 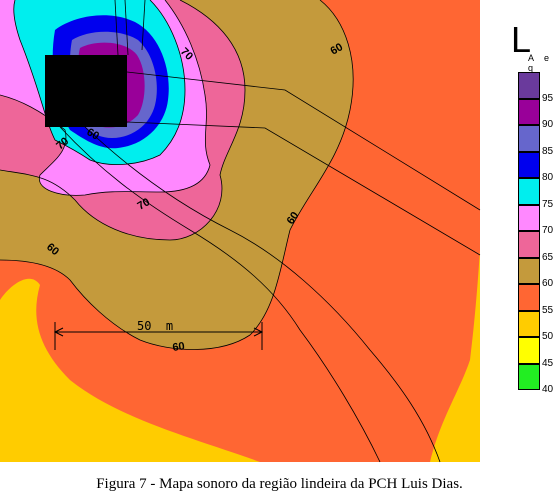 I want to click on zone-50-right, so click(x=455, y=356).